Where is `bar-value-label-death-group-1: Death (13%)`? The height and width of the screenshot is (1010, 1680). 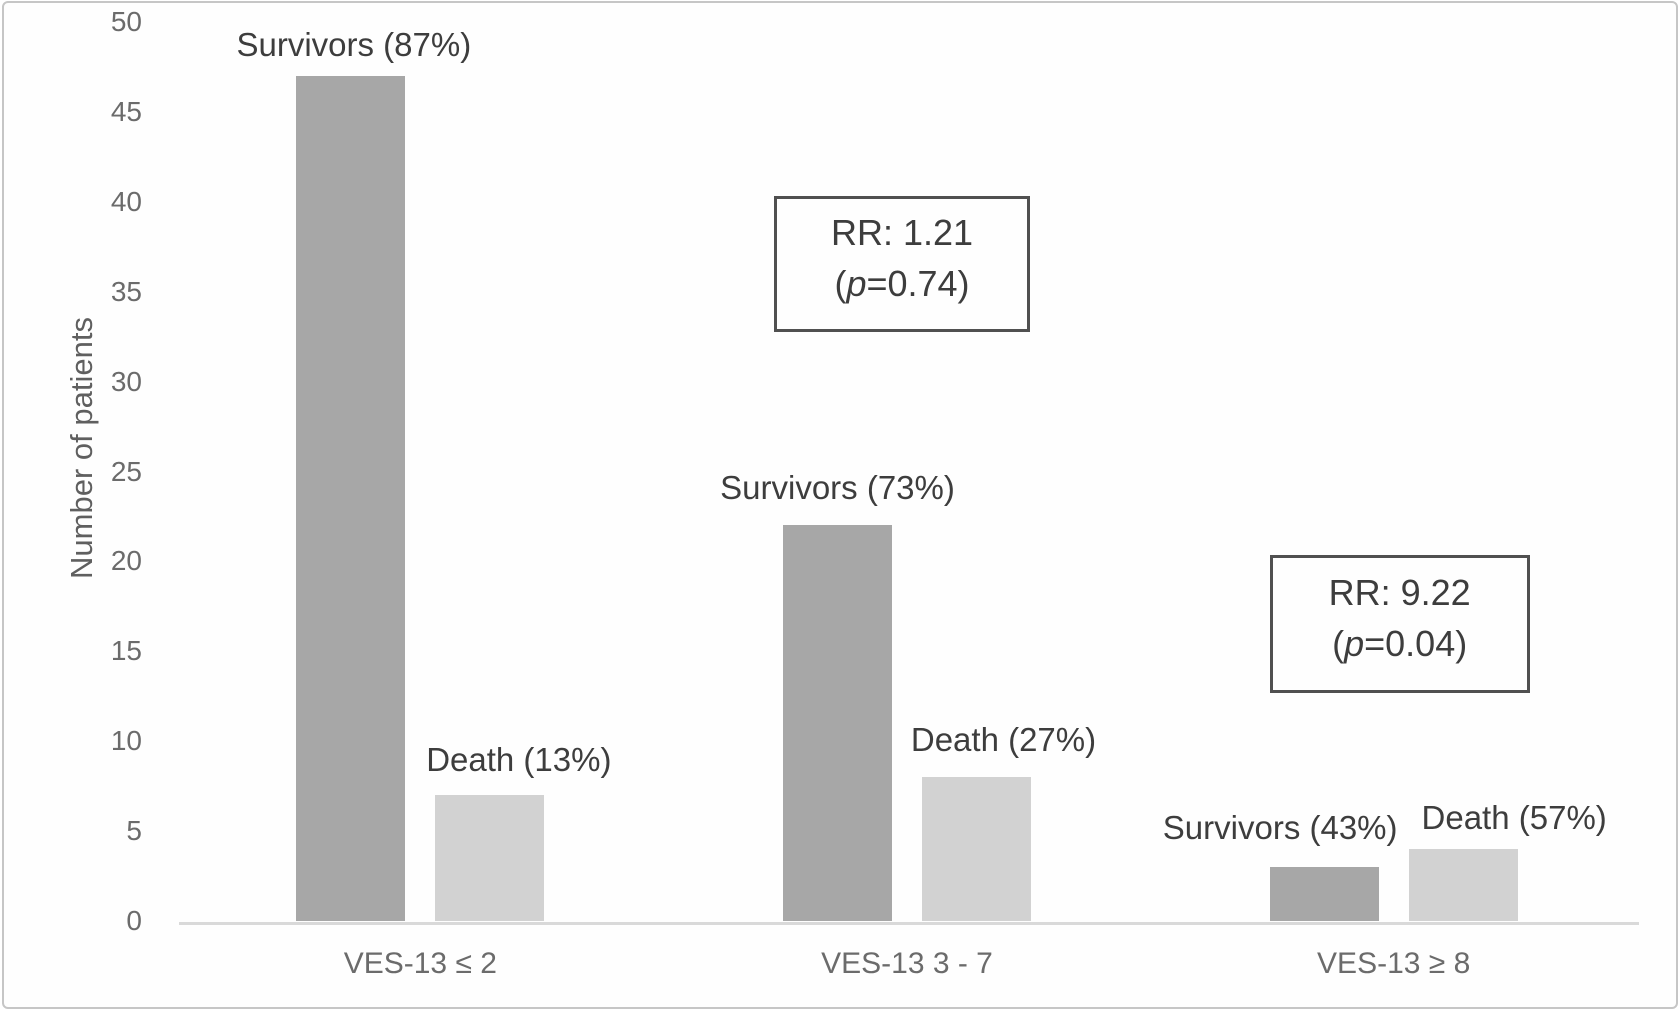 bar-value-label-death-group-1: Death (13%) is located at coordinates (519, 760).